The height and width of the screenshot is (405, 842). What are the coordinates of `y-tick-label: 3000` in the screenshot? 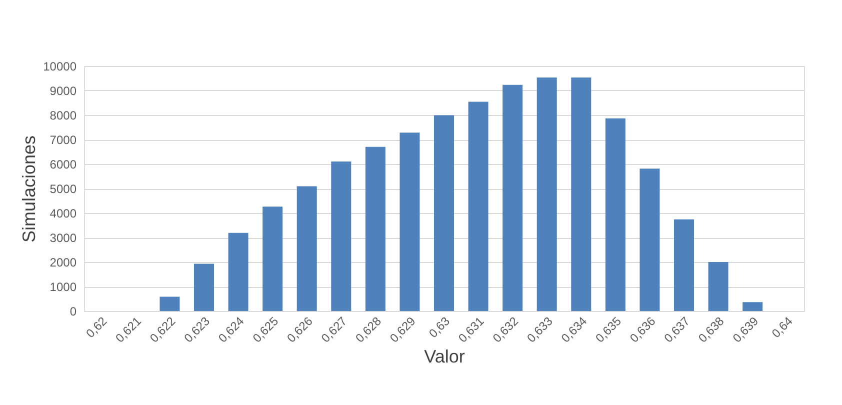 It's located at (63, 238).